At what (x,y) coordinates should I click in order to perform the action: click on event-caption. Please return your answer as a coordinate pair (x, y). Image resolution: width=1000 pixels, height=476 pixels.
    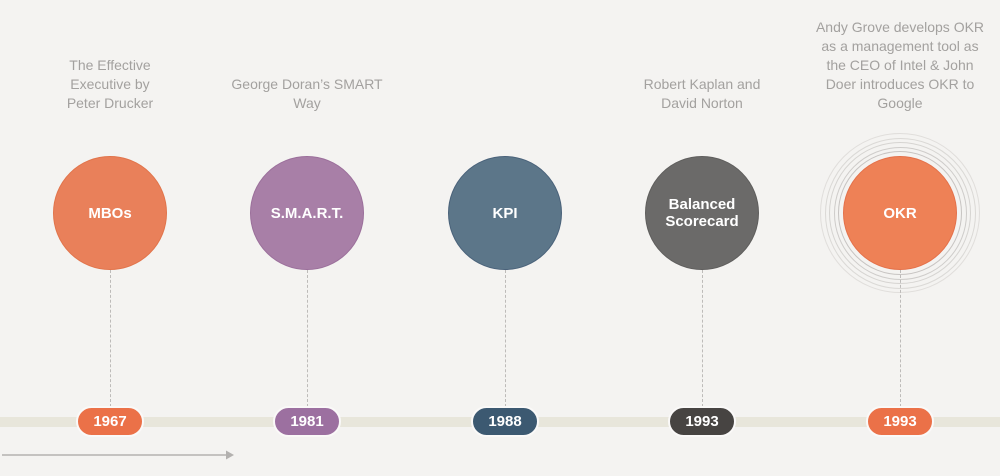
    Looking at the image, I should click on (505, 56).